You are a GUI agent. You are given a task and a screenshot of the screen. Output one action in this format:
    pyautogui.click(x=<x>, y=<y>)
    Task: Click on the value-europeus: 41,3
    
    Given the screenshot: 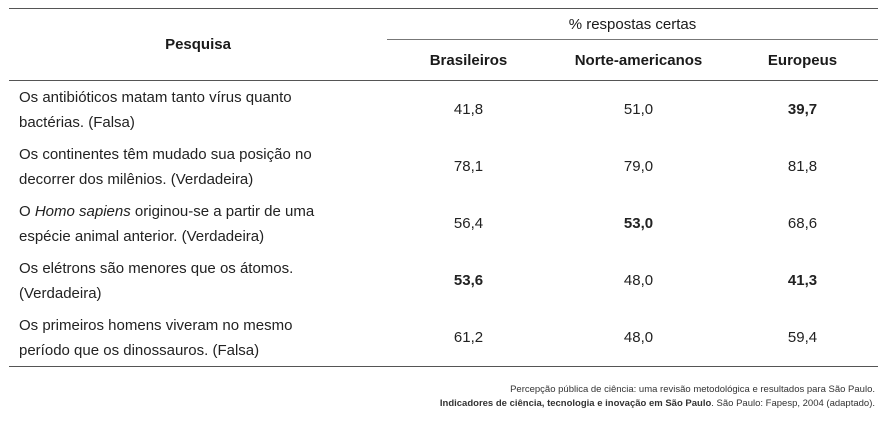 What is the action you would take?
    pyautogui.click(x=802, y=280)
    